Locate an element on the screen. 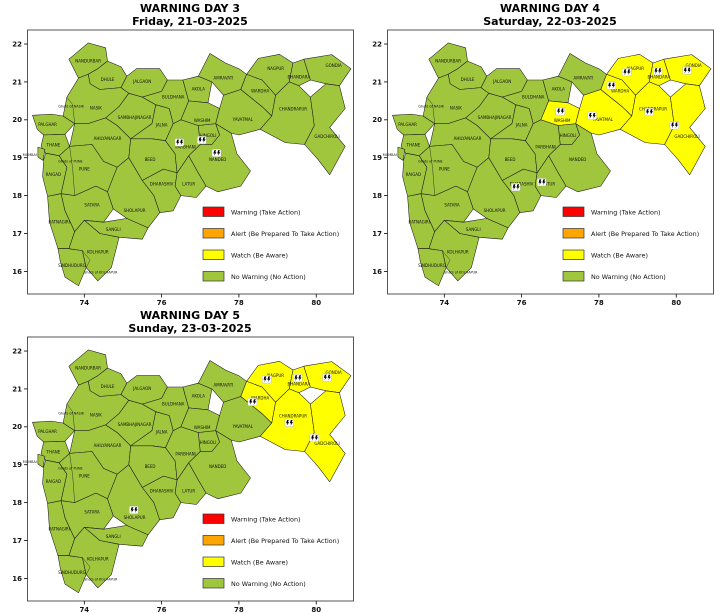 The width and height of the screenshot is (720, 614). x-tick-label: 80 is located at coordinates (316, 303).